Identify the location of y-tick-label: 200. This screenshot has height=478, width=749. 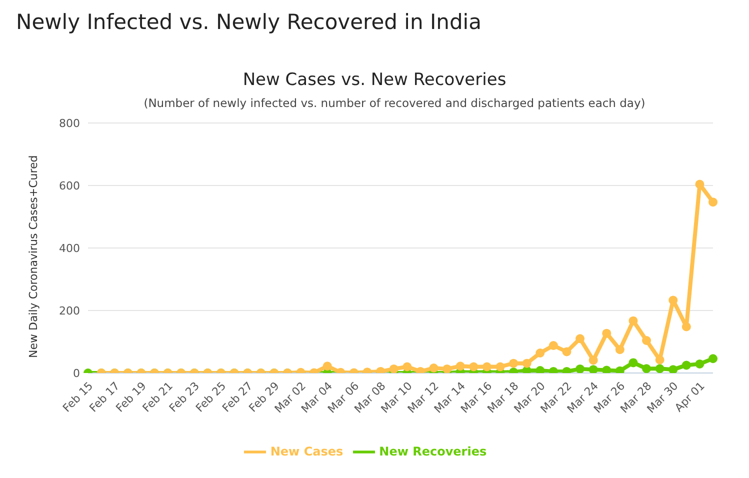
(69, 311).